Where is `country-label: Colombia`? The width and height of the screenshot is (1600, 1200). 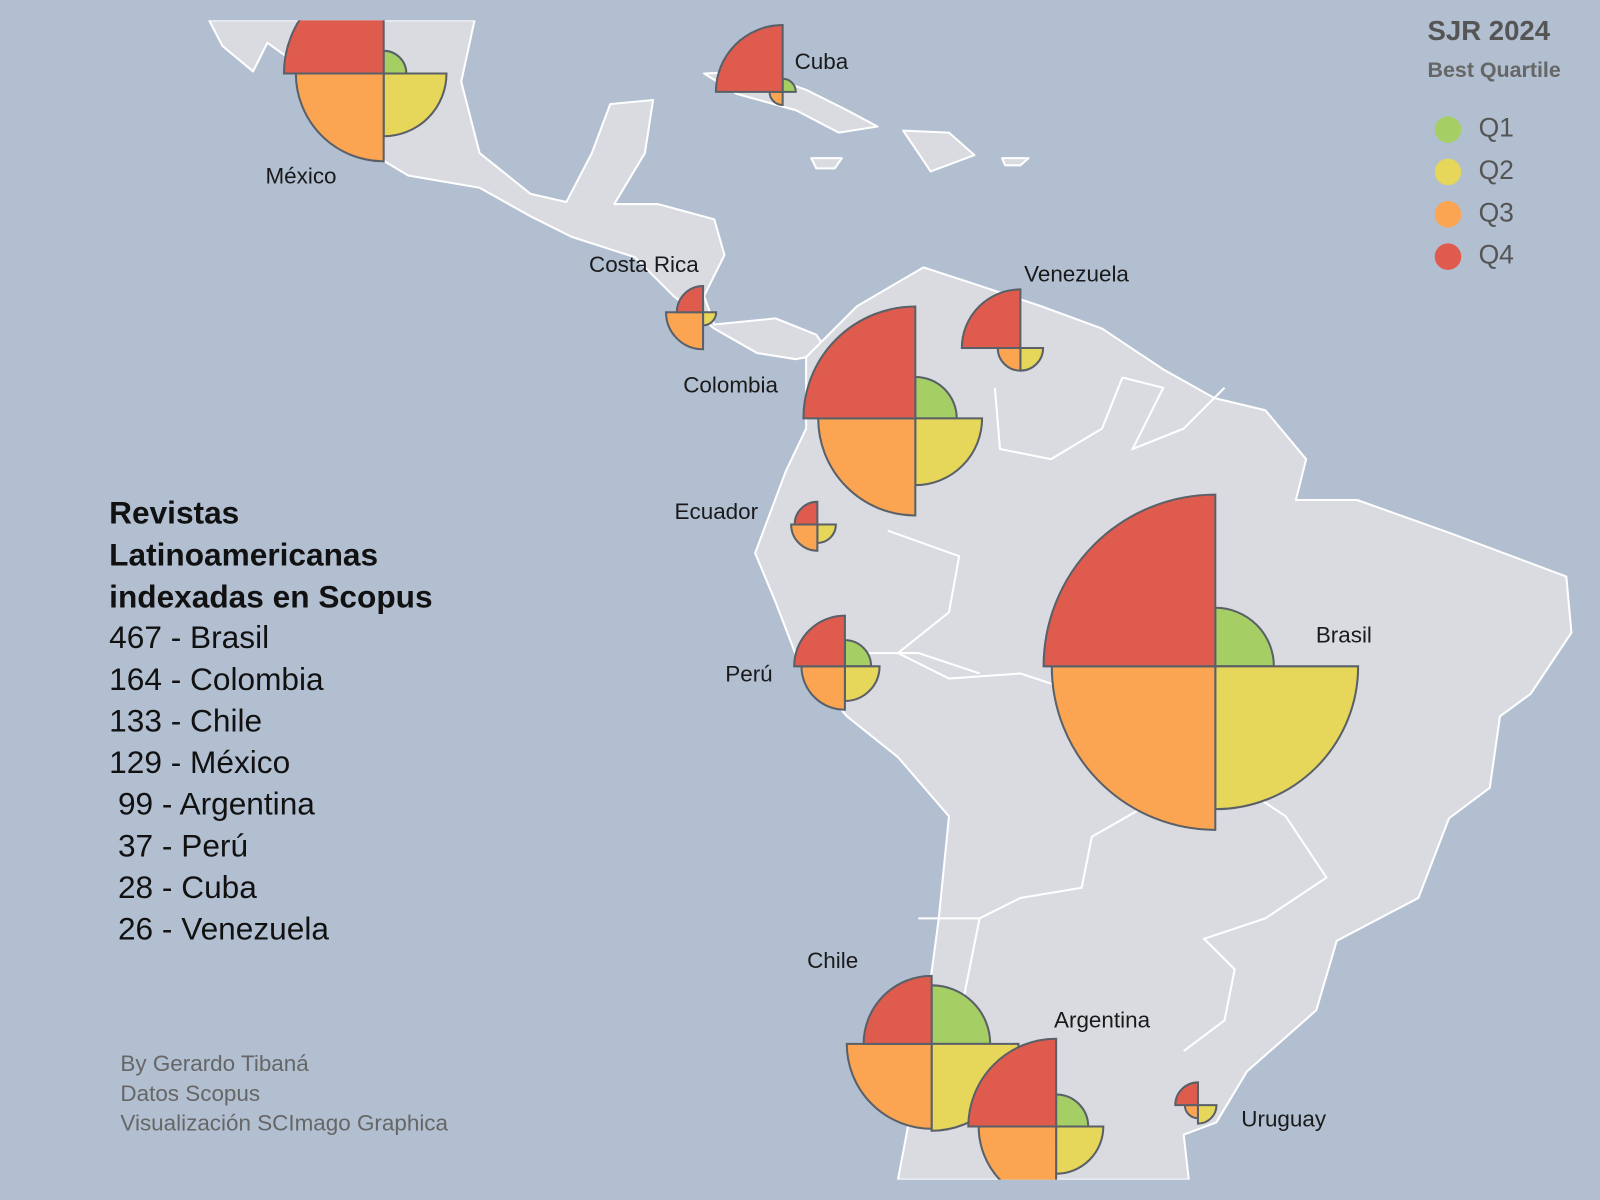
country-label: Colombia is located at coordinates (730, 385).